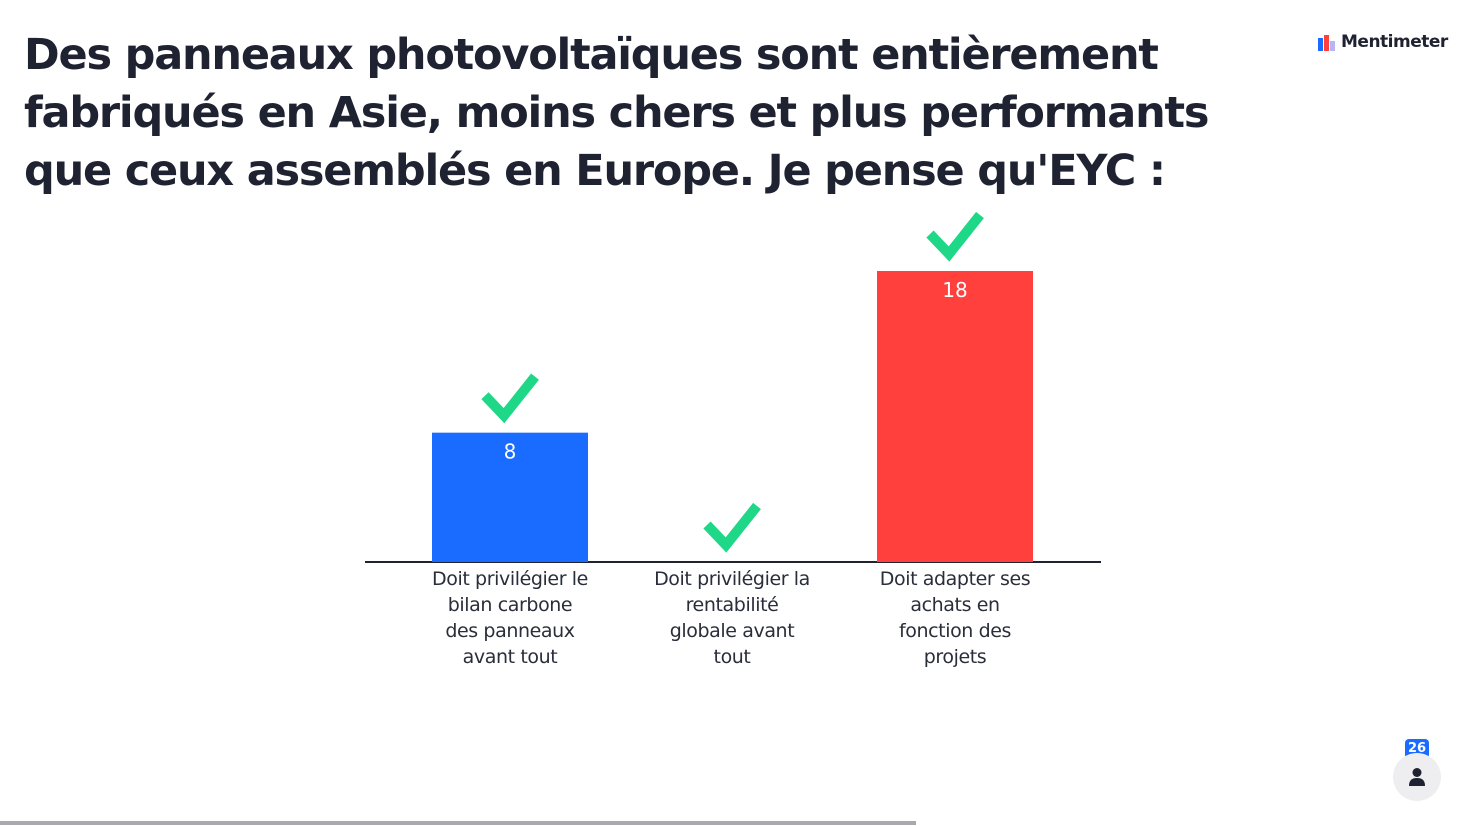 This screenshot has width=1466, height=826. I want to click on presentation-progress-bar, so click(733, 823).